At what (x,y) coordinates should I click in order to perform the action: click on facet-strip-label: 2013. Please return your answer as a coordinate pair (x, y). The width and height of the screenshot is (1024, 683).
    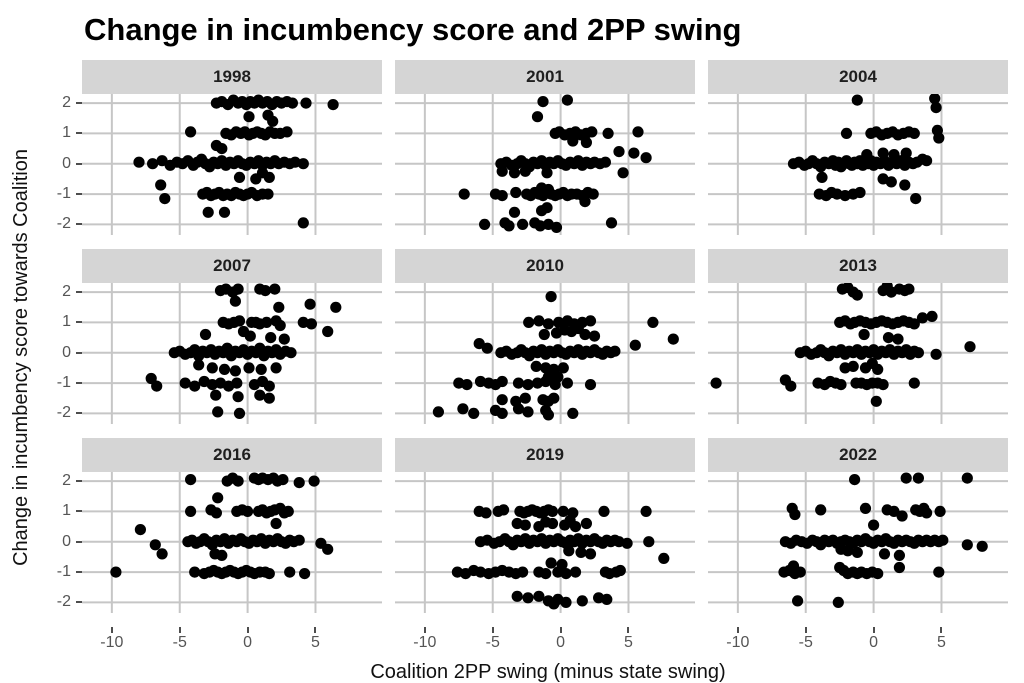
    Looking at the image, I should click on (858, 265).